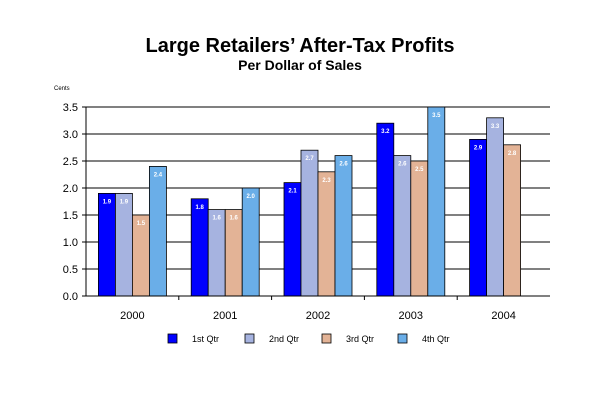 The height and width of the screenshot is (400, 600). What do you see at coordinates (436, 116) in the screenshot?
I see `data-label: 3.5` at bounding box center [436, 116].